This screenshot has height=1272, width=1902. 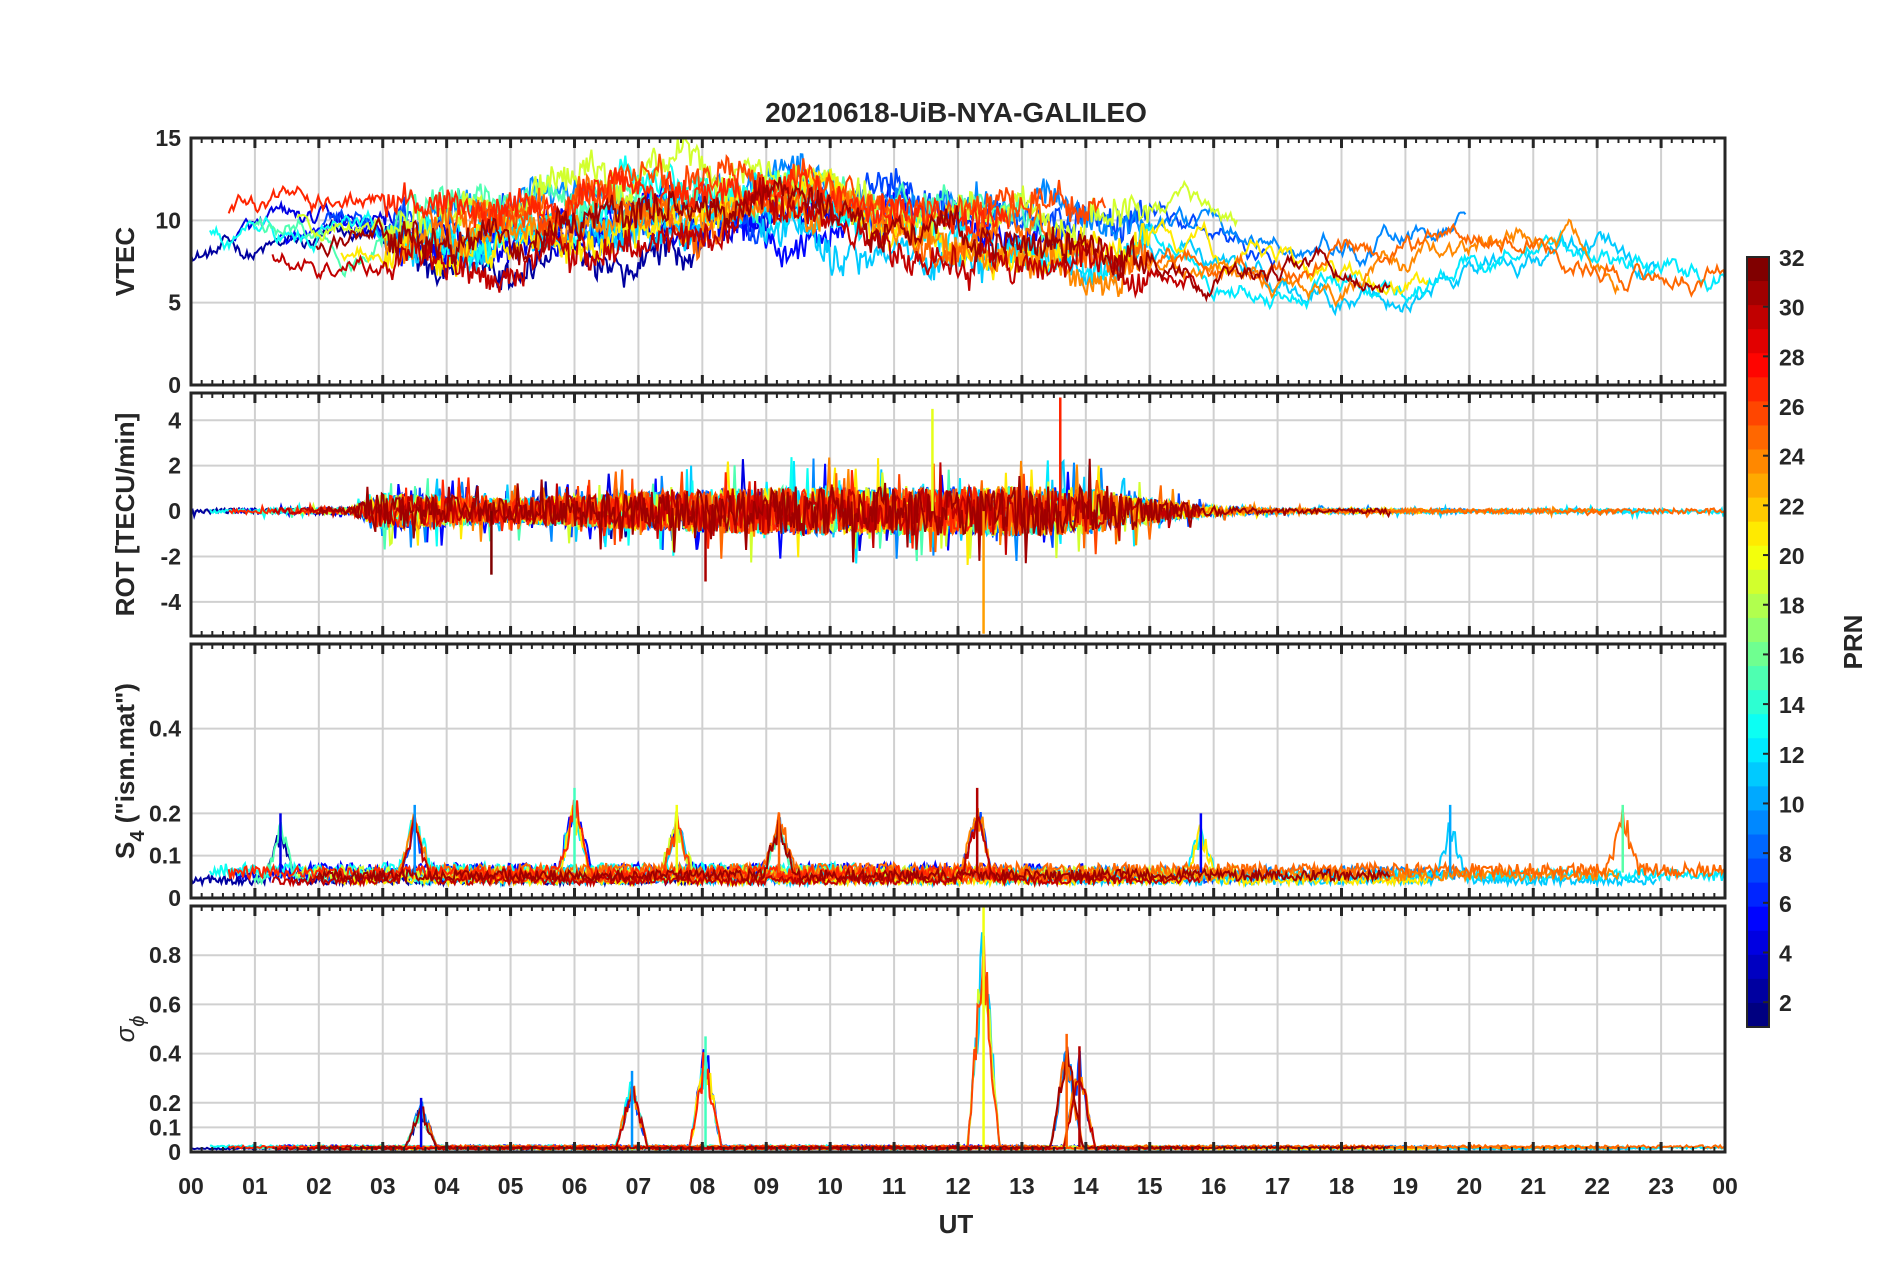 What do you see at coordinates (956, 1224) in the screenshot?
I see `x-axis-label: UT` at bounding box center [956, 1224].